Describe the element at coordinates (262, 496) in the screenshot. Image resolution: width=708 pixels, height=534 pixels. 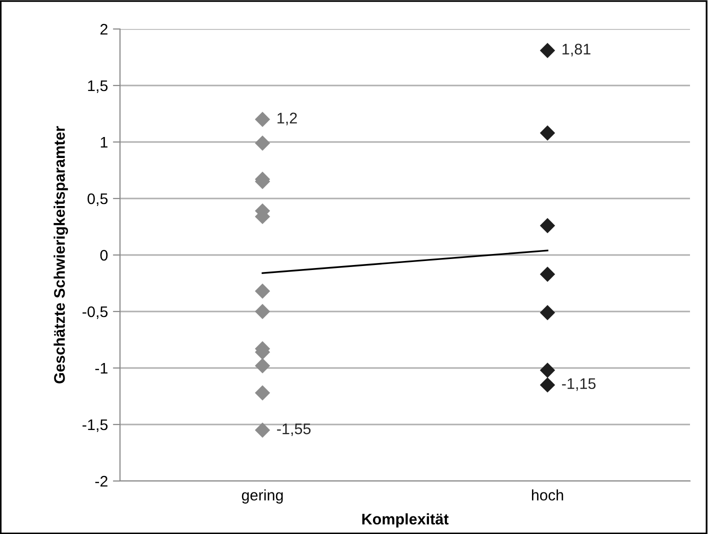
I see `x-tick-label: gering` at that location.